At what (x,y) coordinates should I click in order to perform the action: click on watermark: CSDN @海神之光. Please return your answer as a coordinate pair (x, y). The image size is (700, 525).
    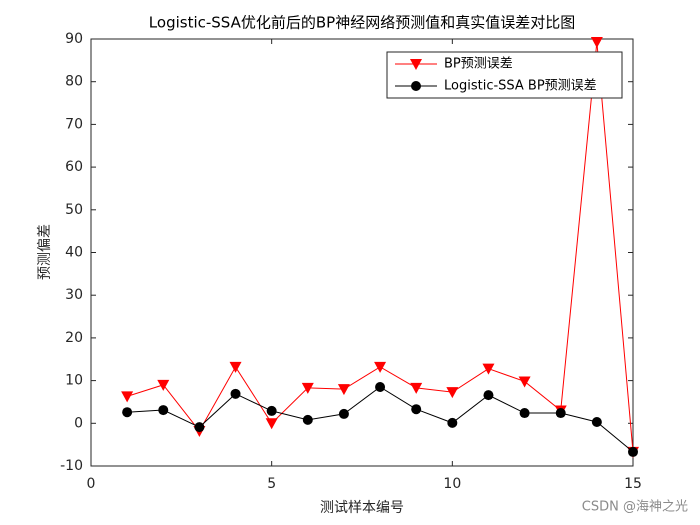
    Looking at the image, I should click on (635, 507).